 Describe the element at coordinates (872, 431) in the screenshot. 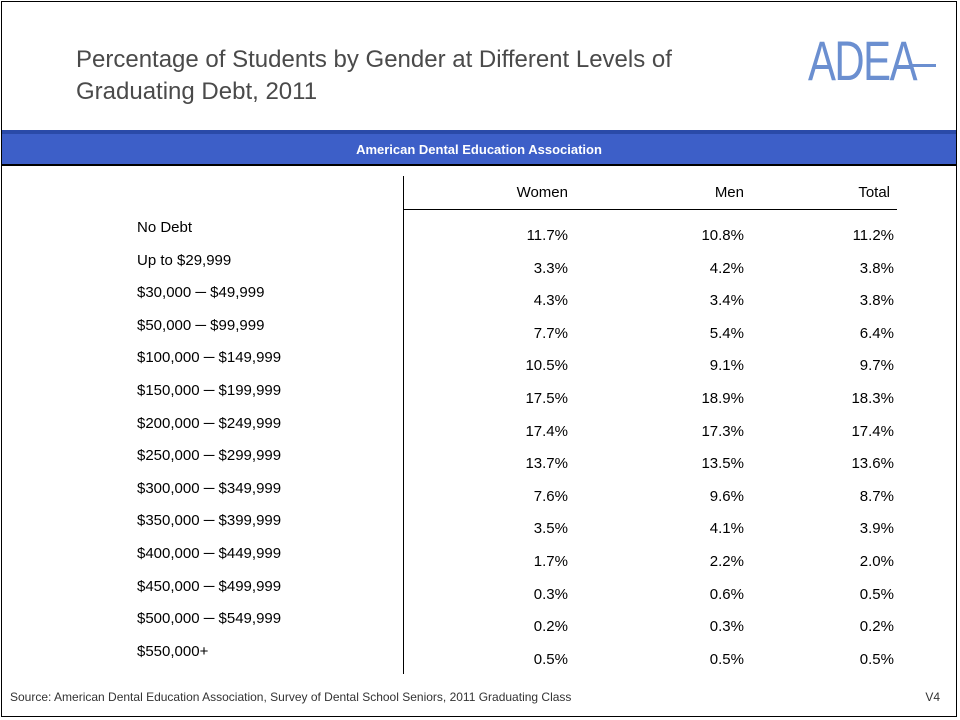

I see `cell-total: 17.4%` at that location.